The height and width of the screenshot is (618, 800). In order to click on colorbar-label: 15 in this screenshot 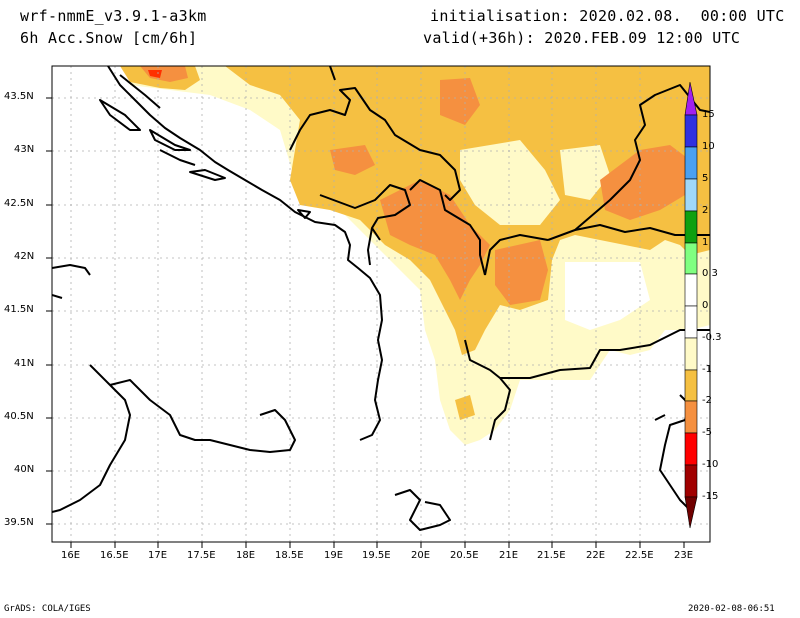, I will do `click(708, 114)`.